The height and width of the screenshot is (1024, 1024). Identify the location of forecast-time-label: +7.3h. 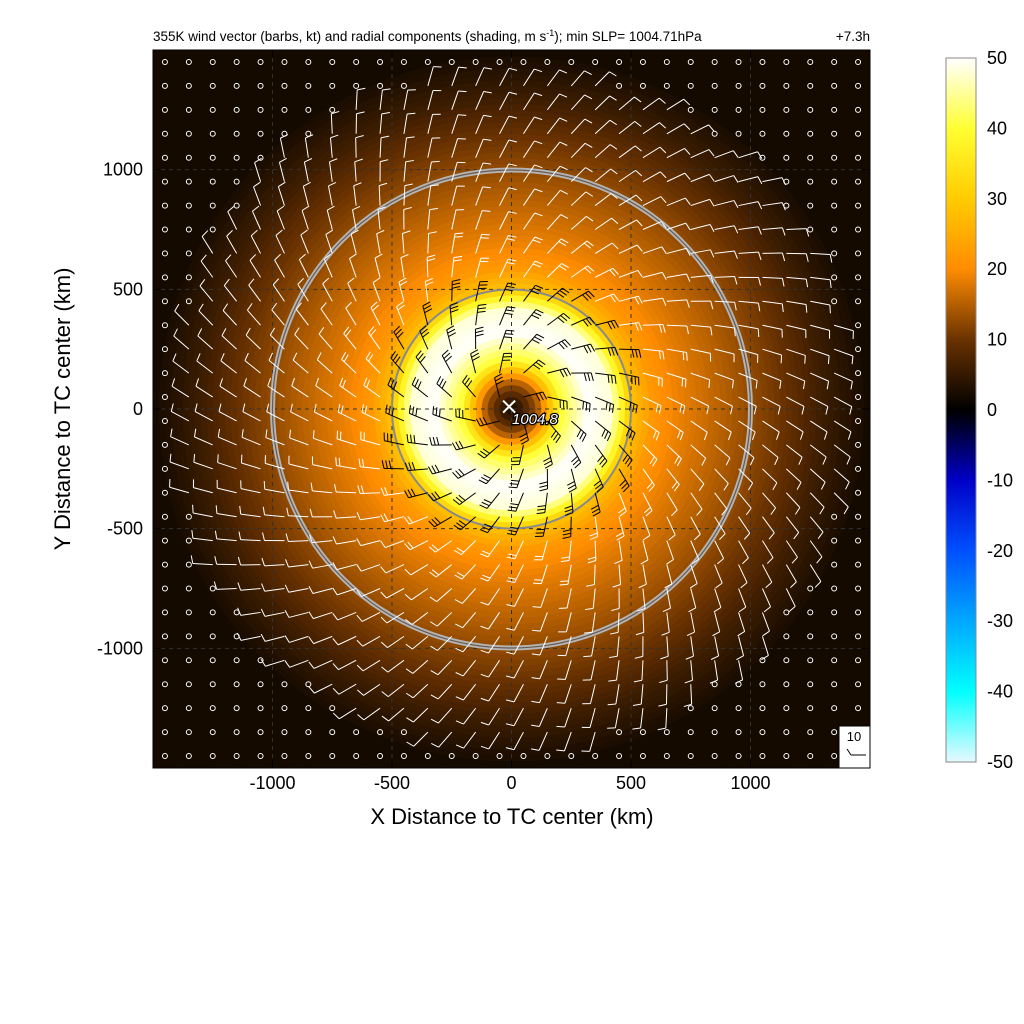
(853, 36).